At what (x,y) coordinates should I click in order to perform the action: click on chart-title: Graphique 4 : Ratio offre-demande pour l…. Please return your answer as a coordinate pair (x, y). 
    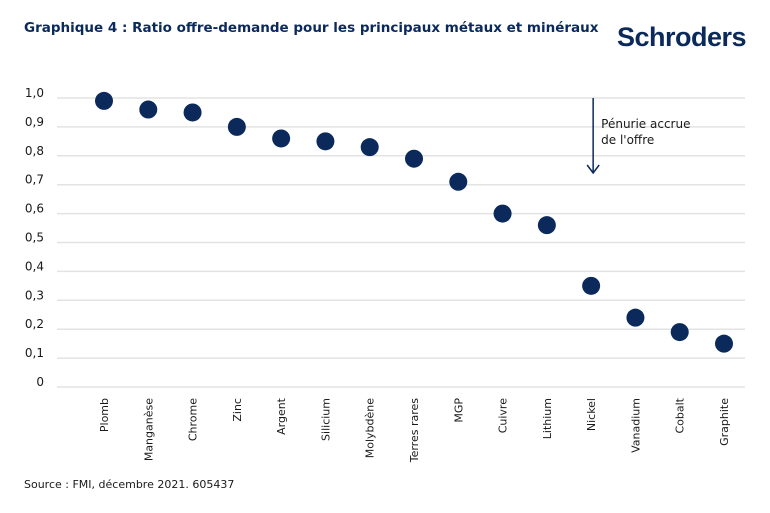
    Looking at the image, I should click on (311, 28).